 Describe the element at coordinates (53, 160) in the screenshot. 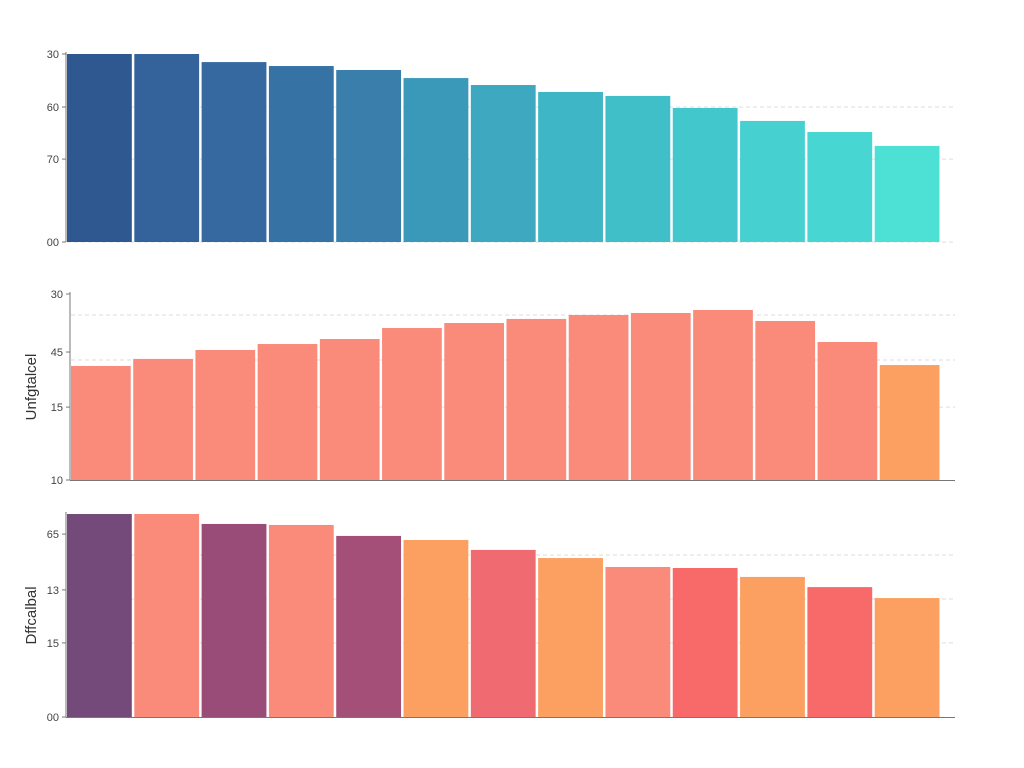

I see `y-tick-label: 70` at that location.